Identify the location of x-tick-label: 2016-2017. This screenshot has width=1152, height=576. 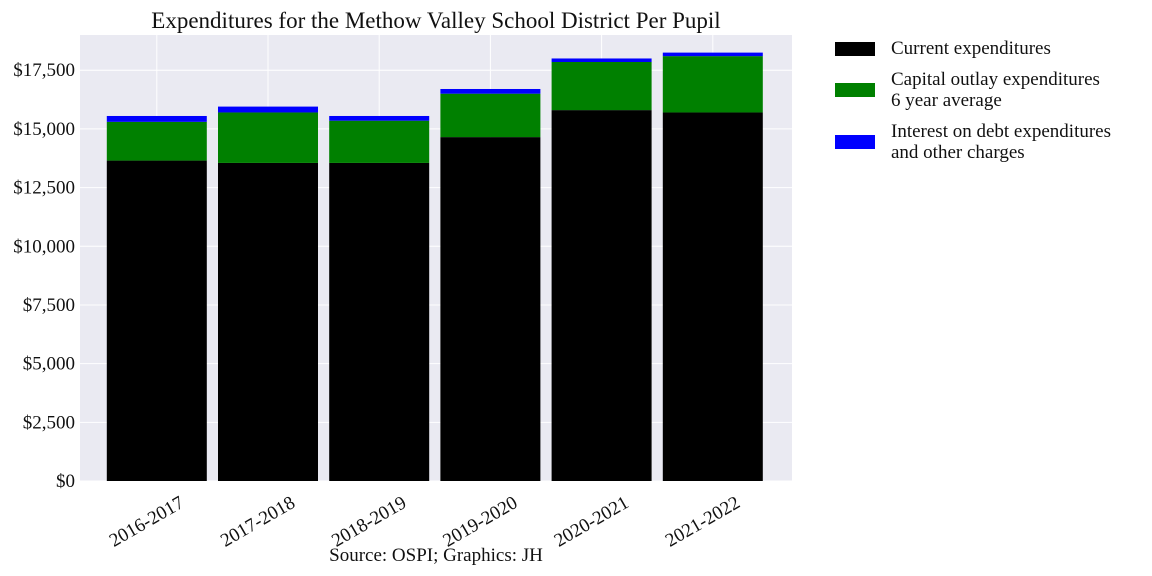
(147, 521).